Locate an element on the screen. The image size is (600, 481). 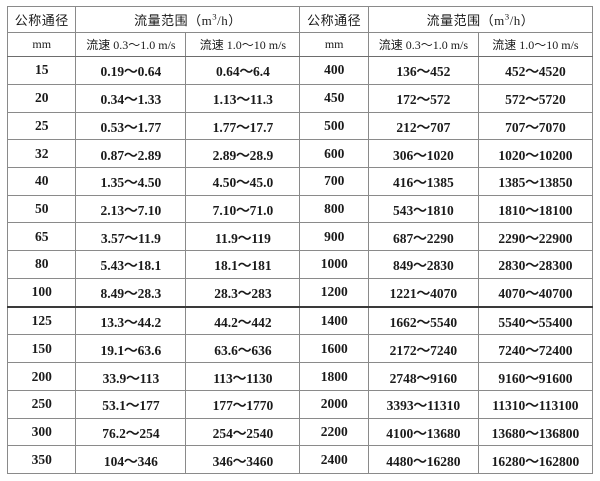
cell-nominal-diameter-left: 300 is located at coordinates (41, 432).